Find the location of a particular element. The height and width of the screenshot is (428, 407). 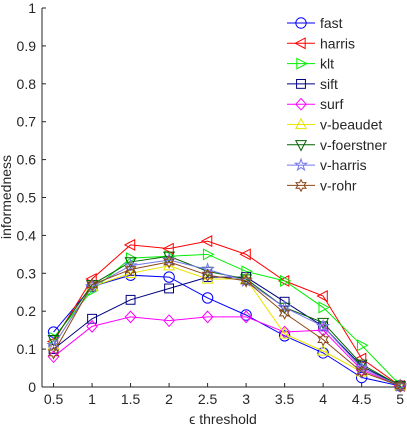

y-tick-label: 0.6 is located at coordinates (27, 160).